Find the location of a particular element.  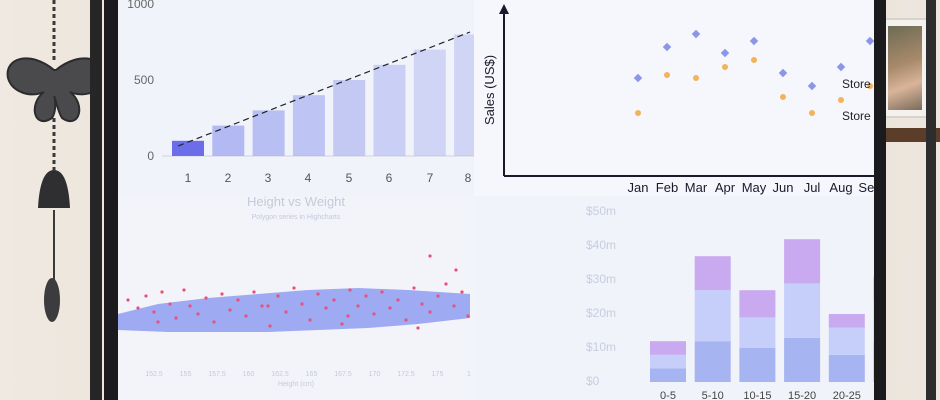

dot-store-b-aug is located at coordinates (841, 100).